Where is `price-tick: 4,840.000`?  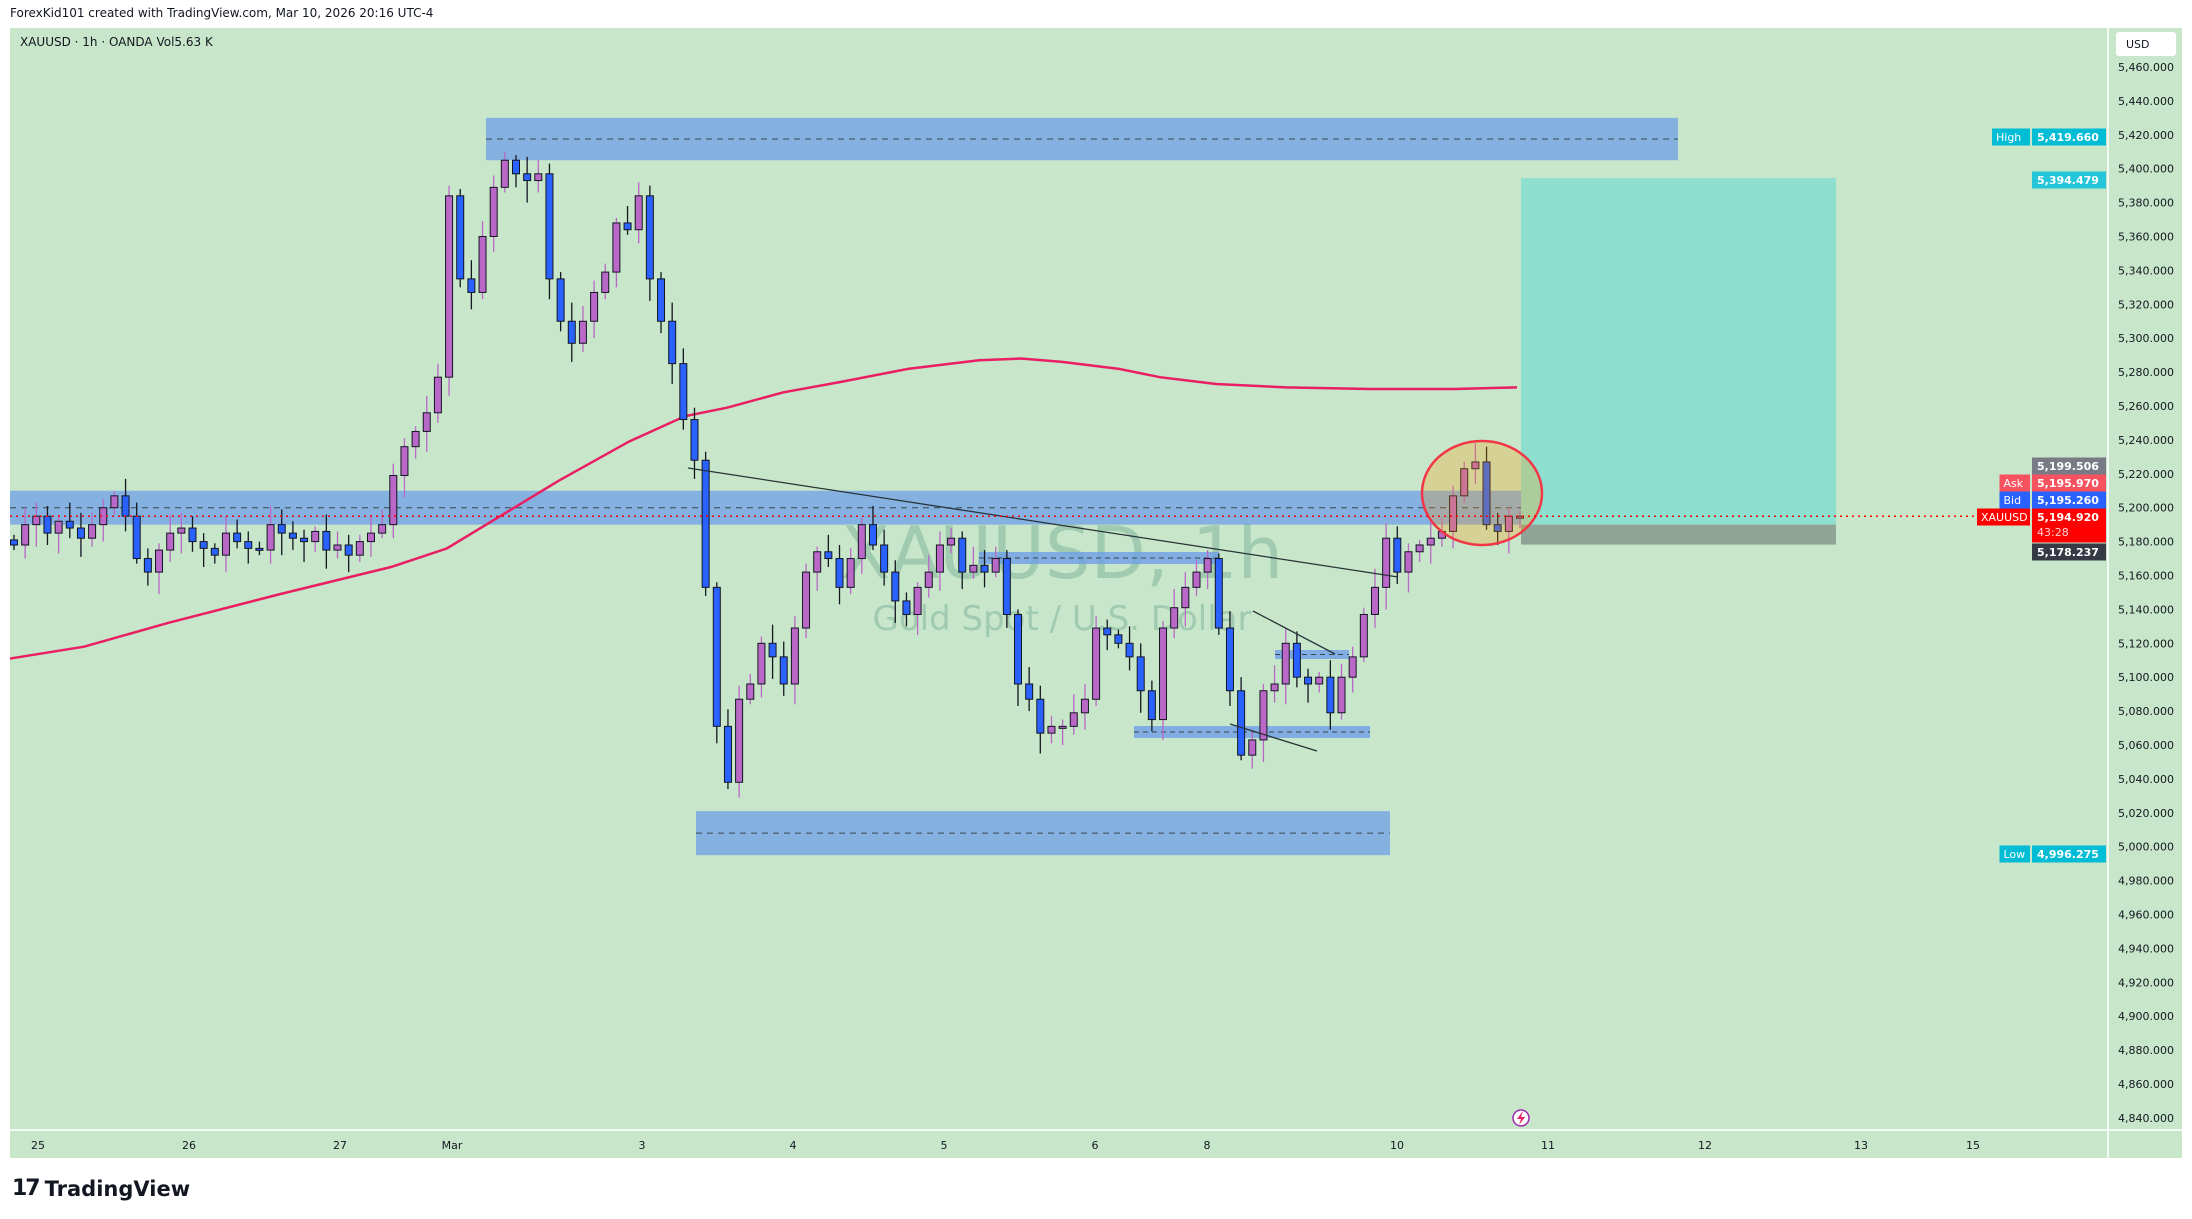 price-tick: 4,840.000 is located at coordinates (2146, 1118).